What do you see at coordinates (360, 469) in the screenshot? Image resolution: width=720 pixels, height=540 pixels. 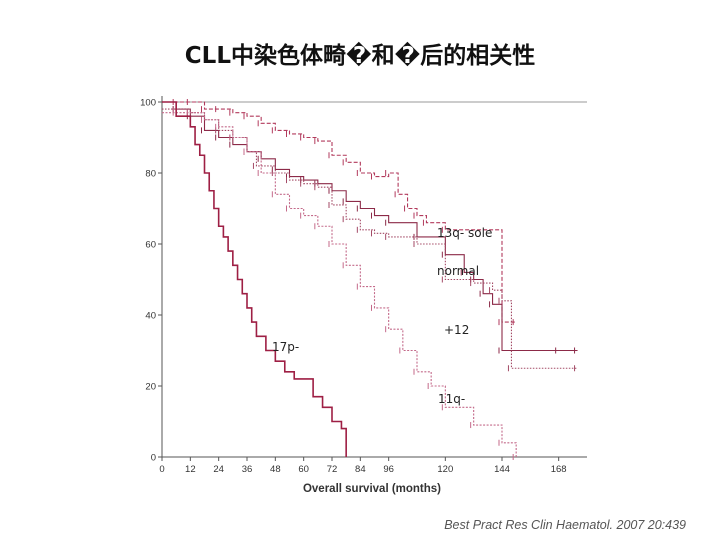 I see `x-tick-label: 84` at bounding box center [360, 469].